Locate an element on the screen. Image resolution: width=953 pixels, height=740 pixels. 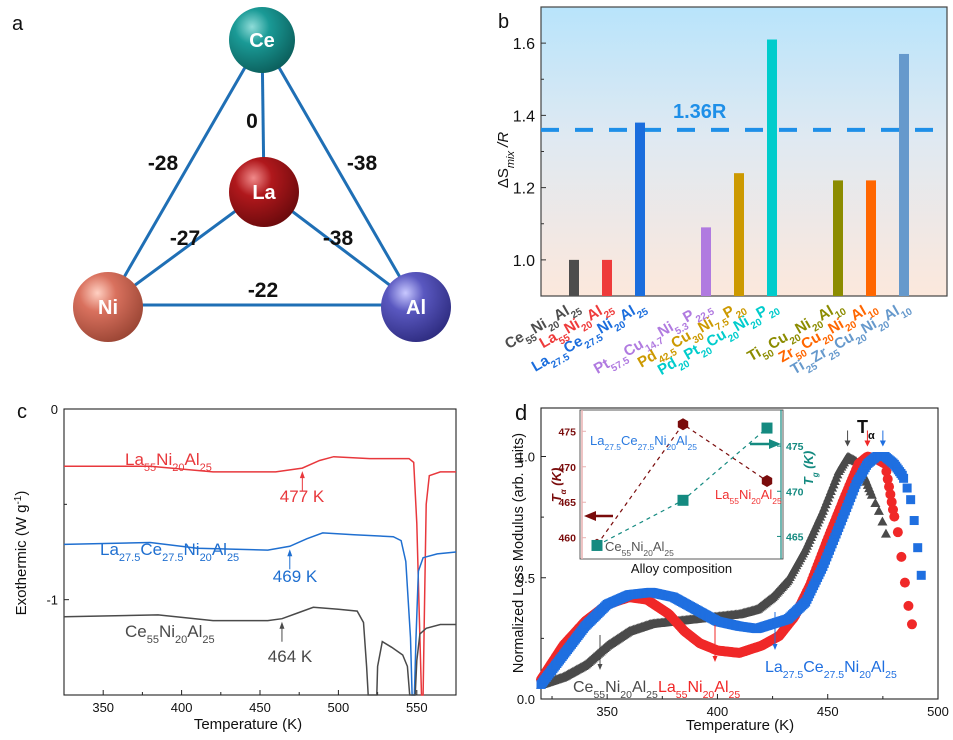
x-tick-label: Ce55Ni20Al25 is located at coordinates (543, 327).